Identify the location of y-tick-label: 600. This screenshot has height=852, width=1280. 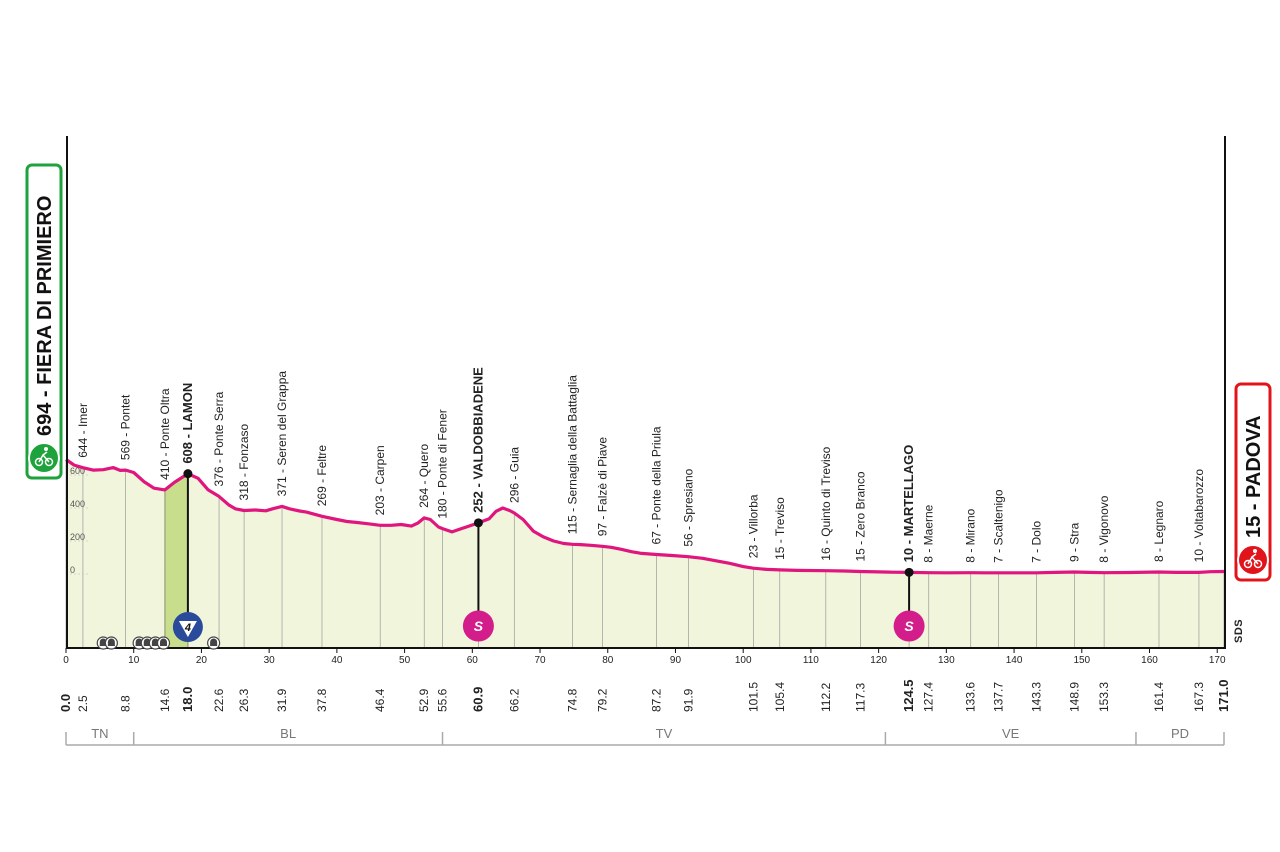
(77, 471).